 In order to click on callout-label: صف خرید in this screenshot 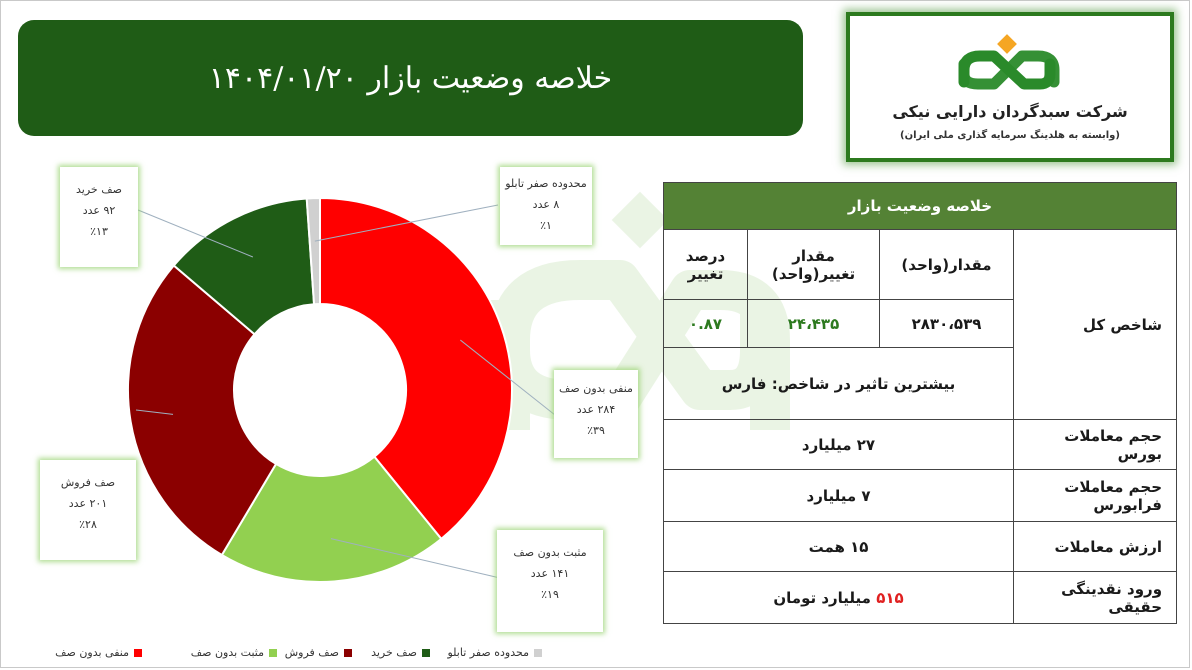, I will do `click(99, 189)`.